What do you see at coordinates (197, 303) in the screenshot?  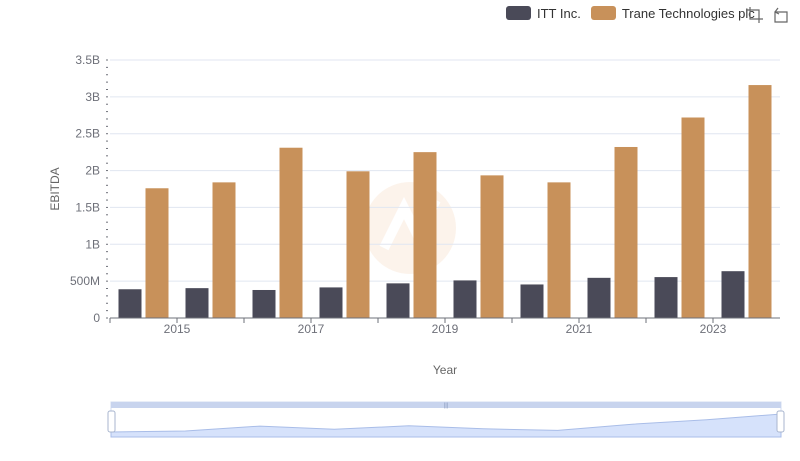 I see `bar-itt-2015` at bounding box center [197, 303].